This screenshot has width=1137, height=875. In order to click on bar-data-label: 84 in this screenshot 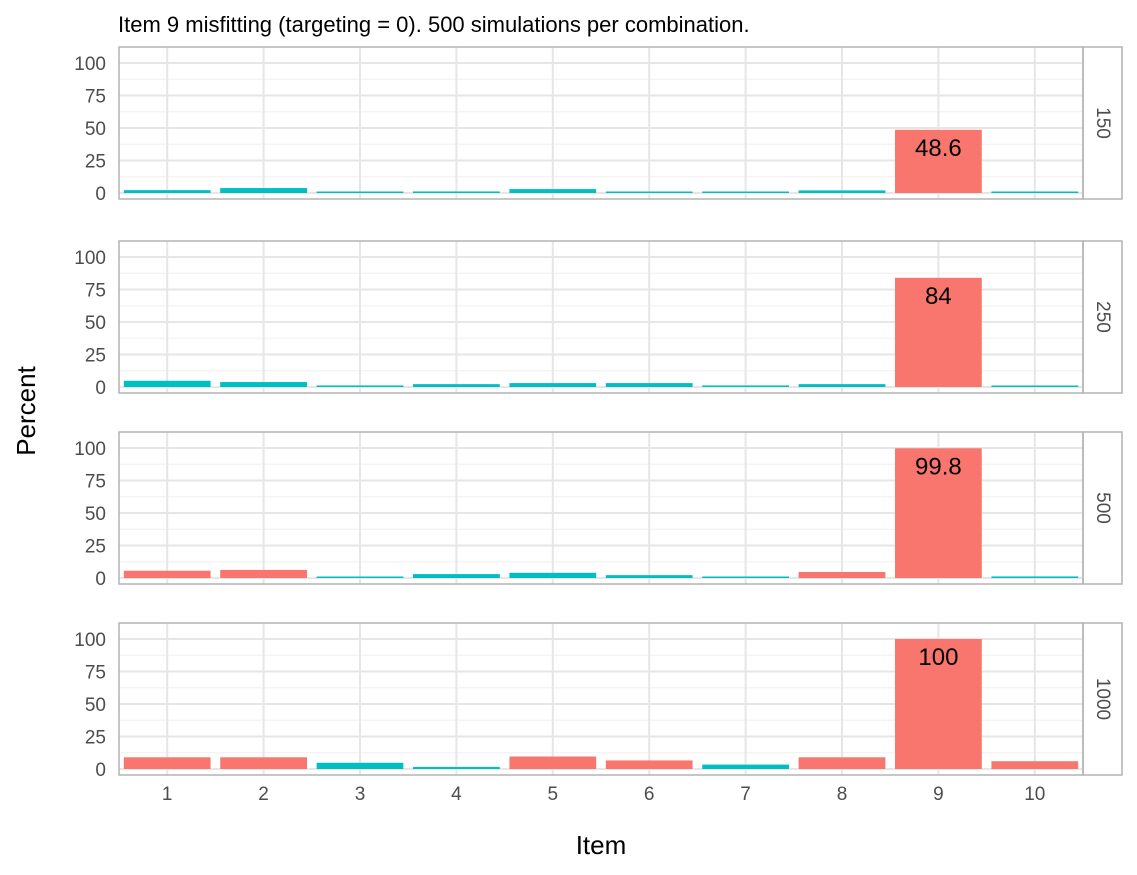, I will do `click(938, 296)`.